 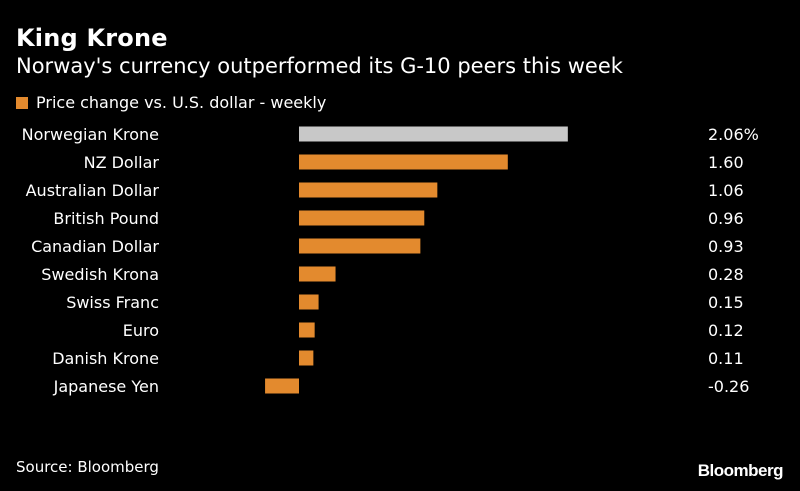 I want to click on category-label: Euro, so click(x=141, y=330).